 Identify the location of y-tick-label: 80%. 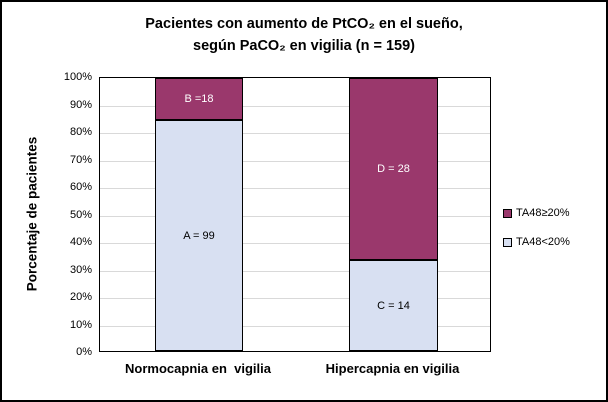
(80, 132).